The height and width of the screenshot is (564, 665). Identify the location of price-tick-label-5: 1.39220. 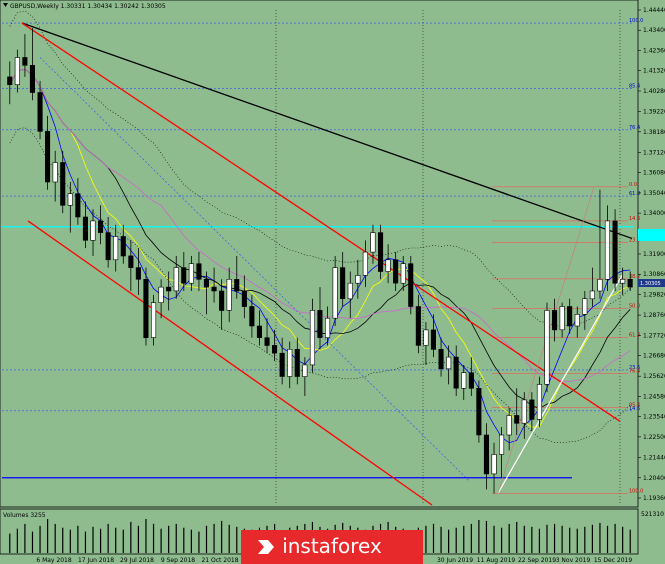
(654, 112).